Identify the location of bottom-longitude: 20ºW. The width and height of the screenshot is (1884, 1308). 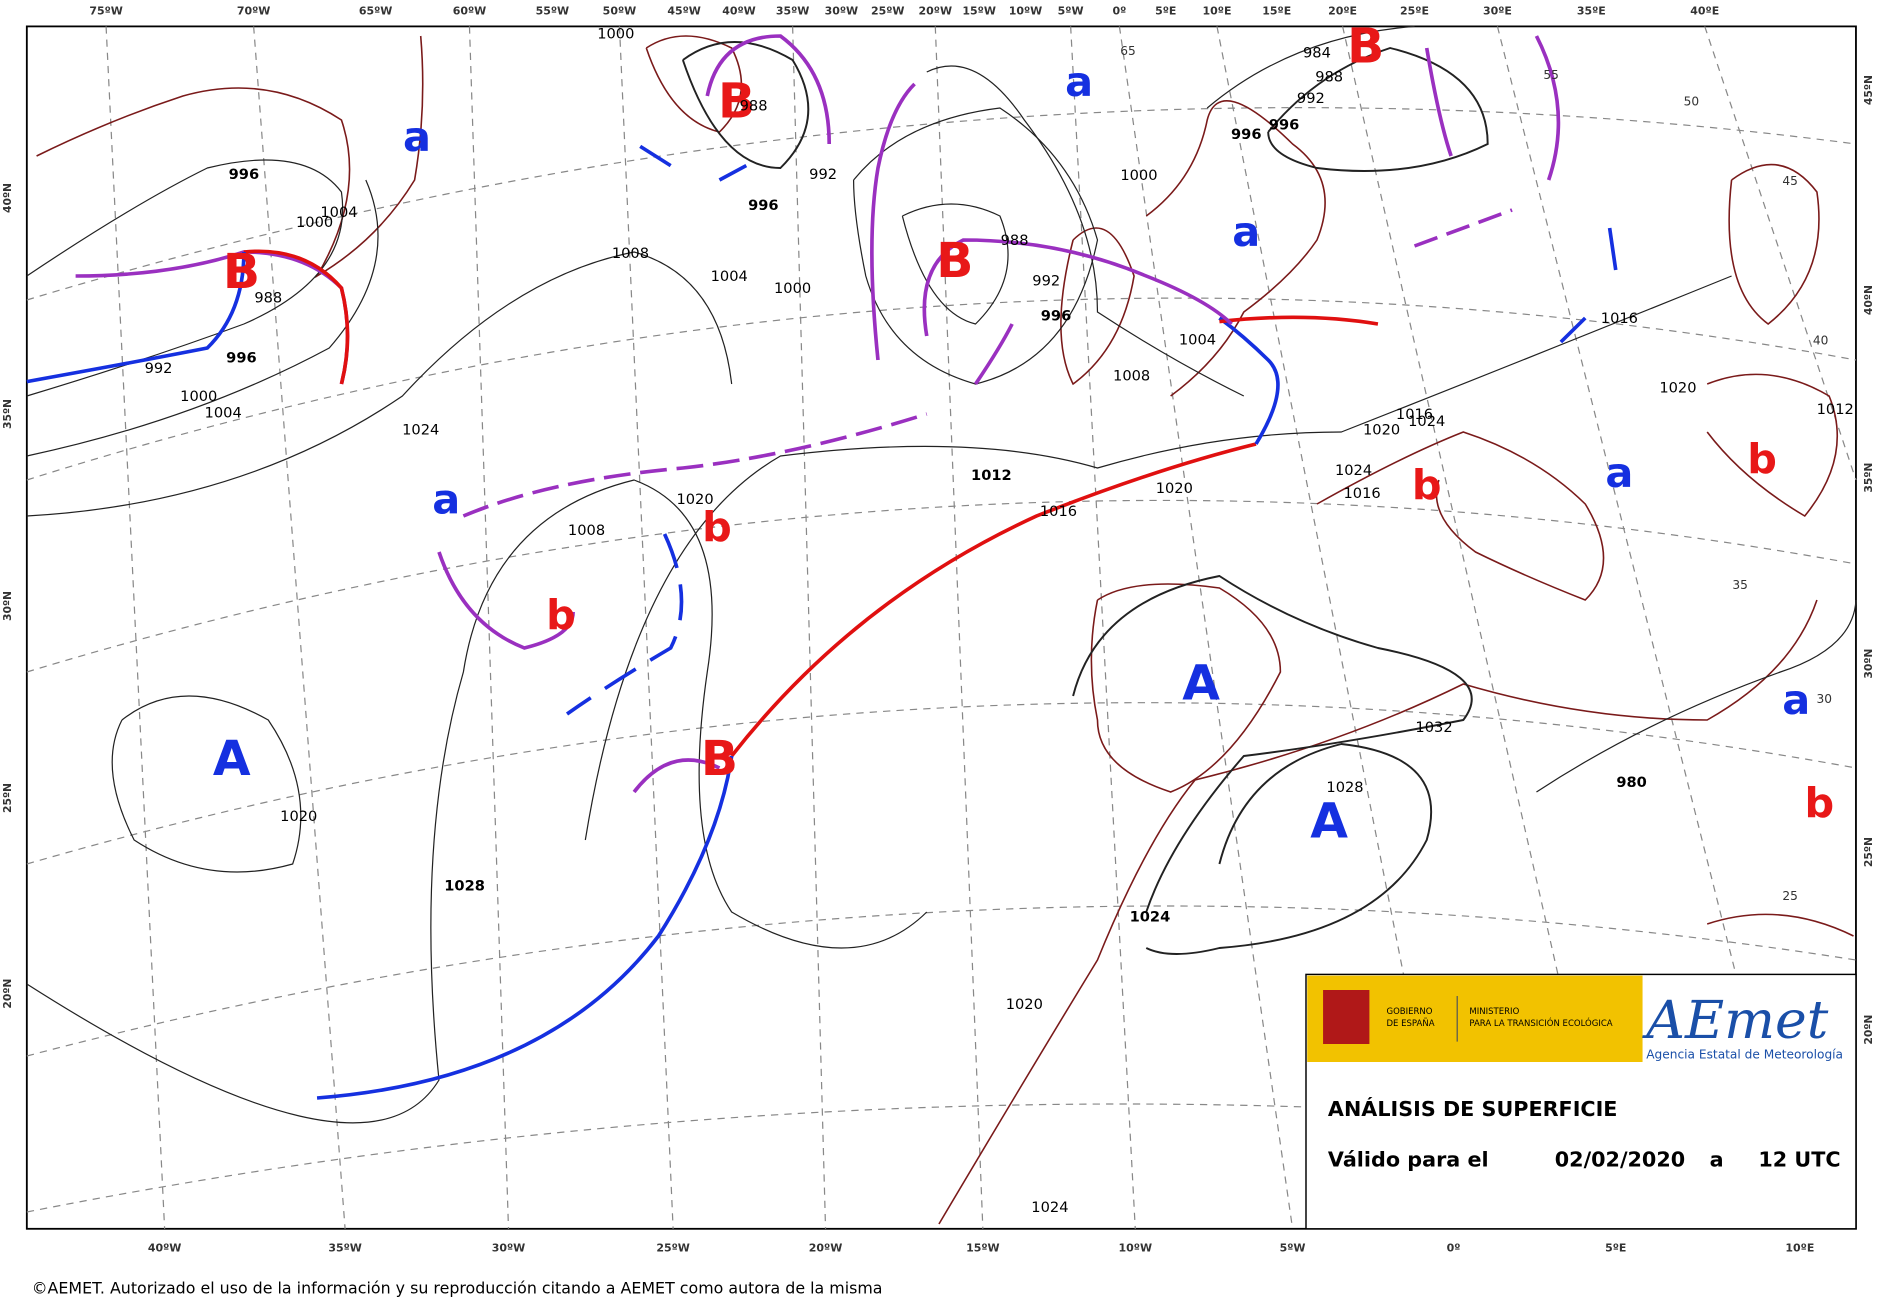
(826, 1248).